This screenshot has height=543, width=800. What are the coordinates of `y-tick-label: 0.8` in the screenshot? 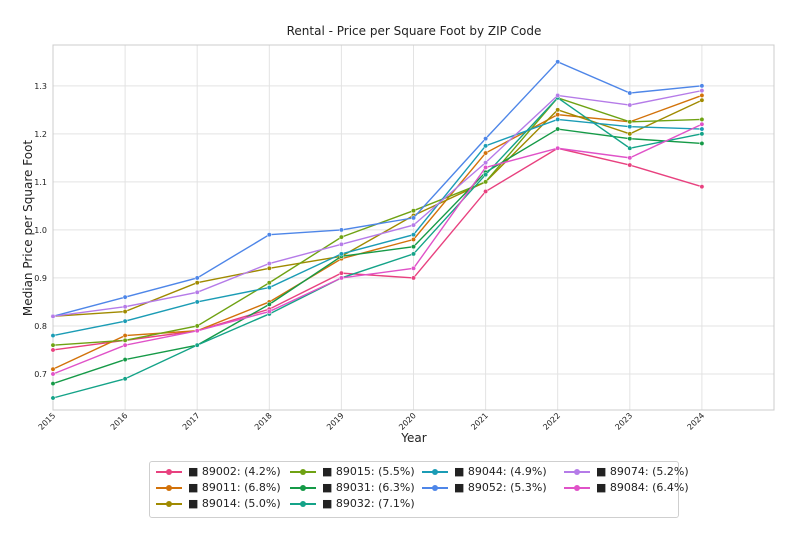 It's located at (40, 326).